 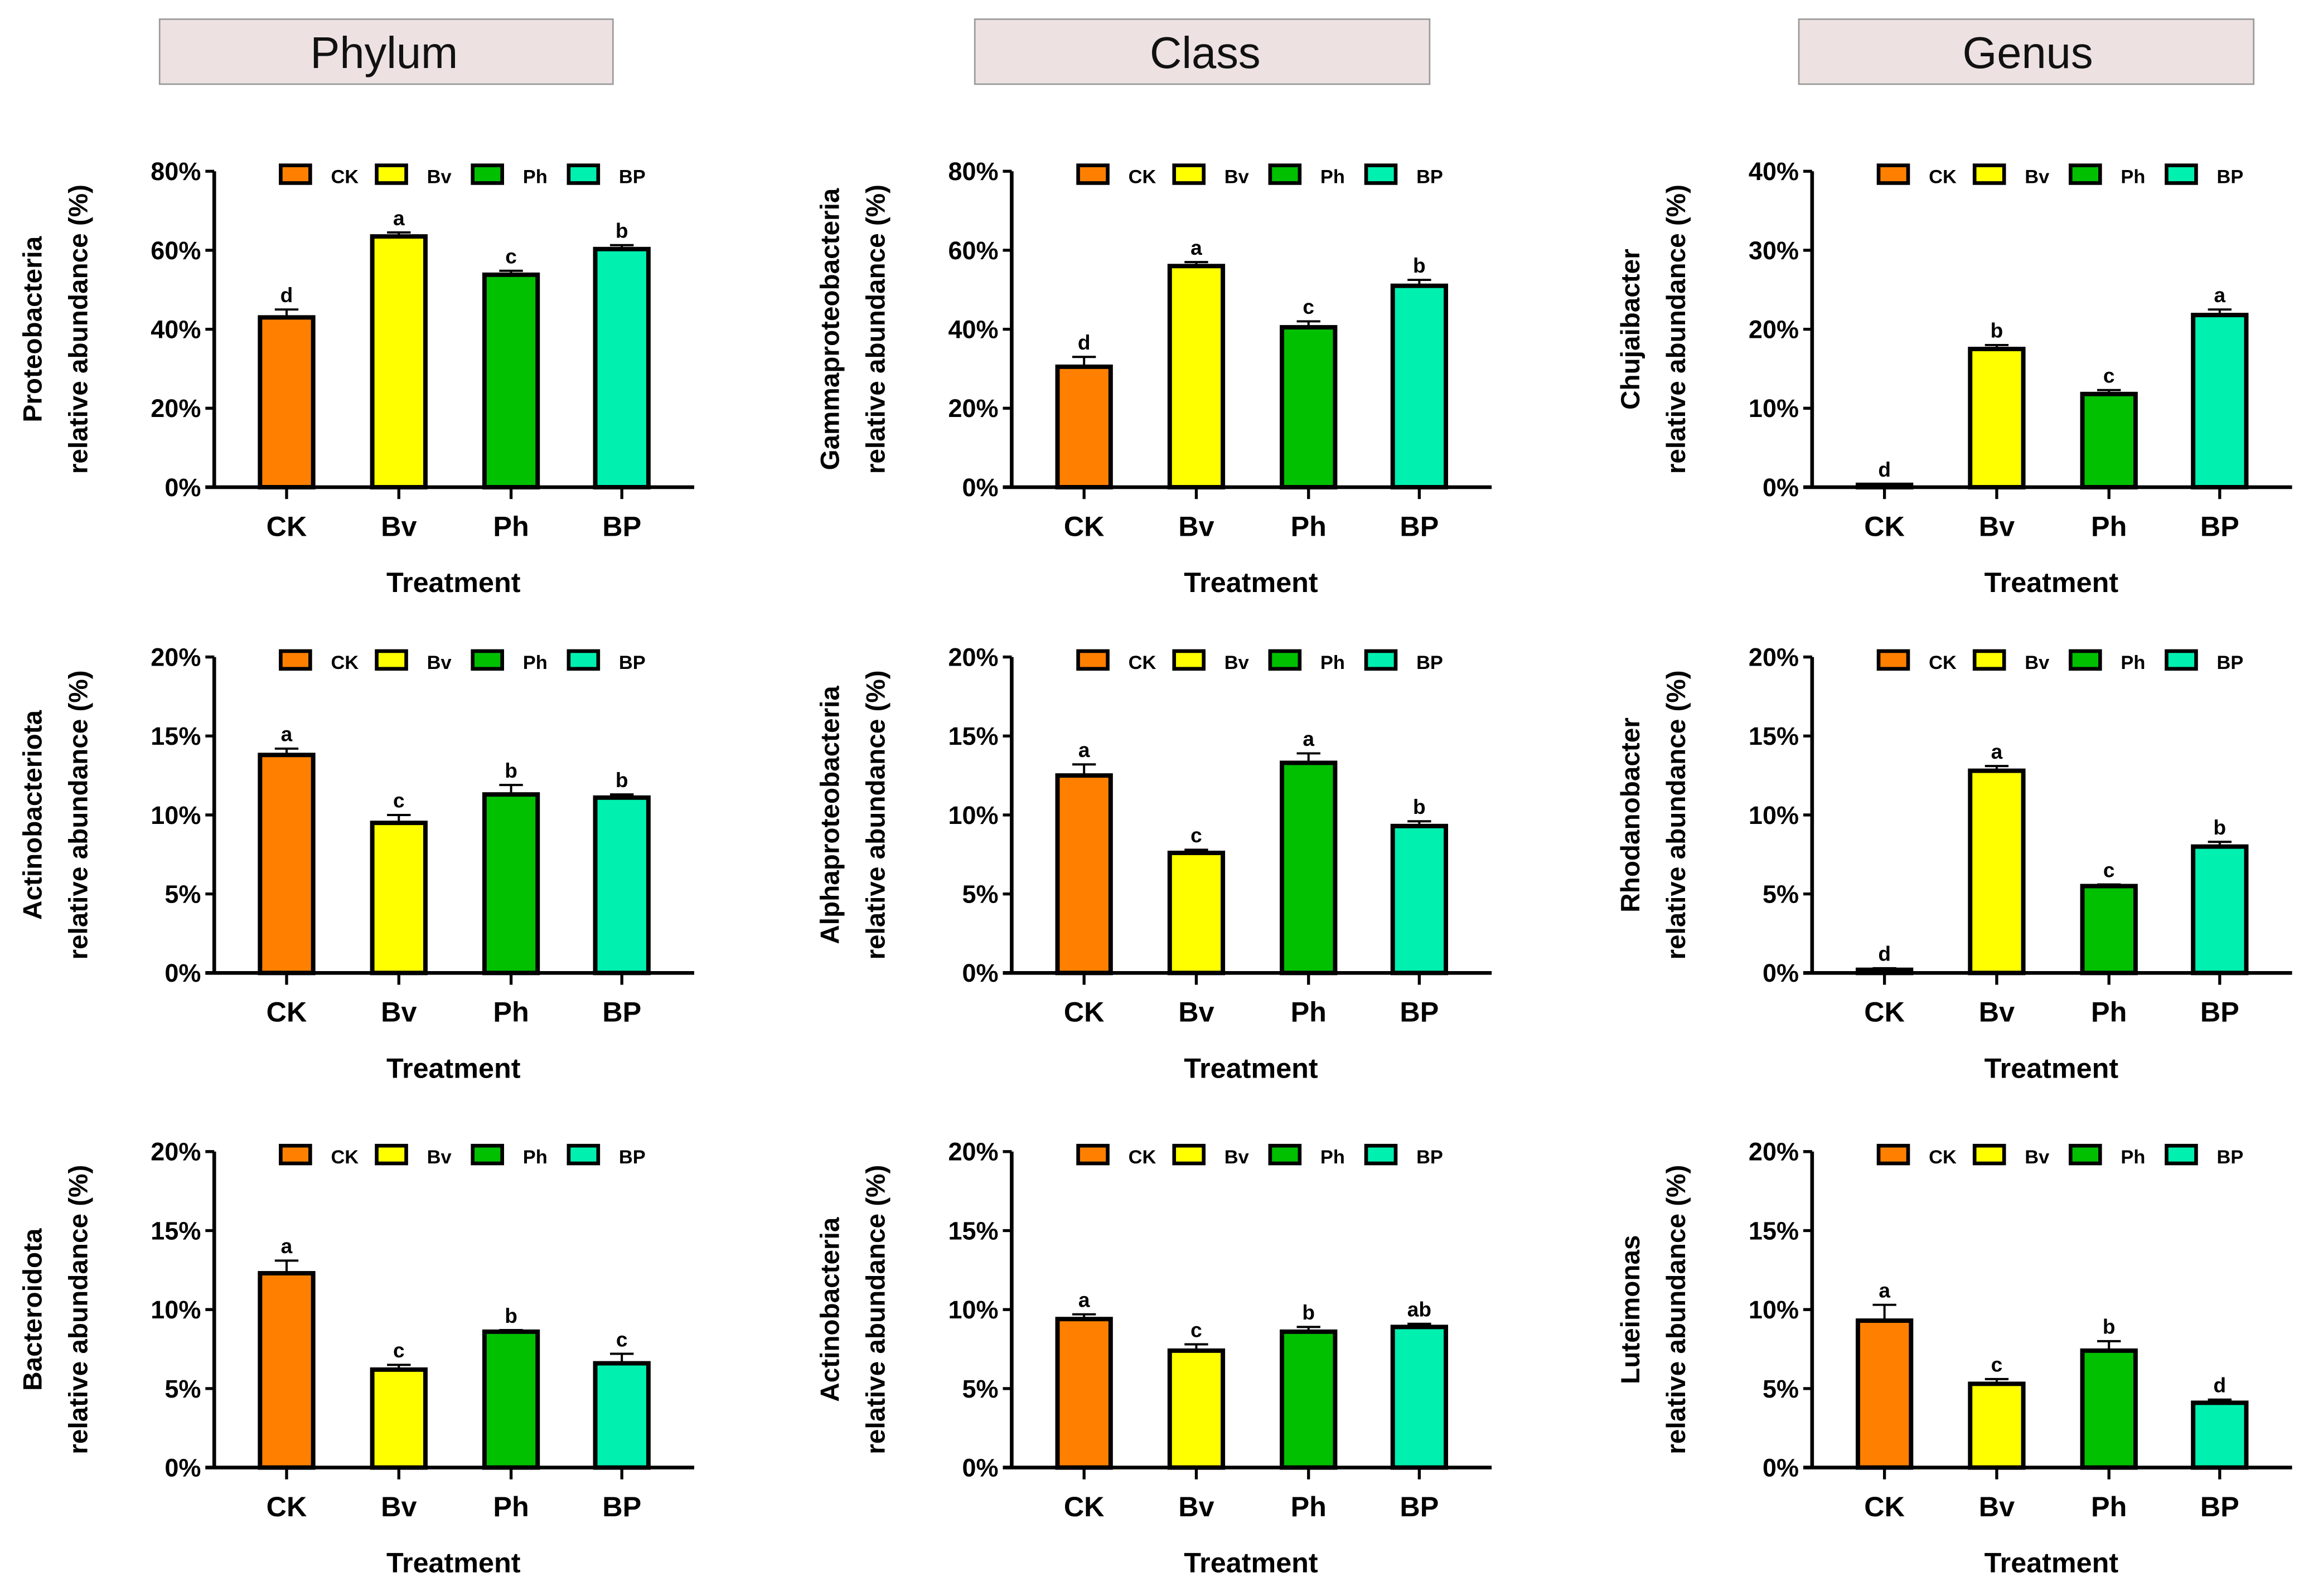 What do you see at coordinates (487, 660) in the screenshot?
I see `legend-swatch-ph` at bounding box center [487, 660].